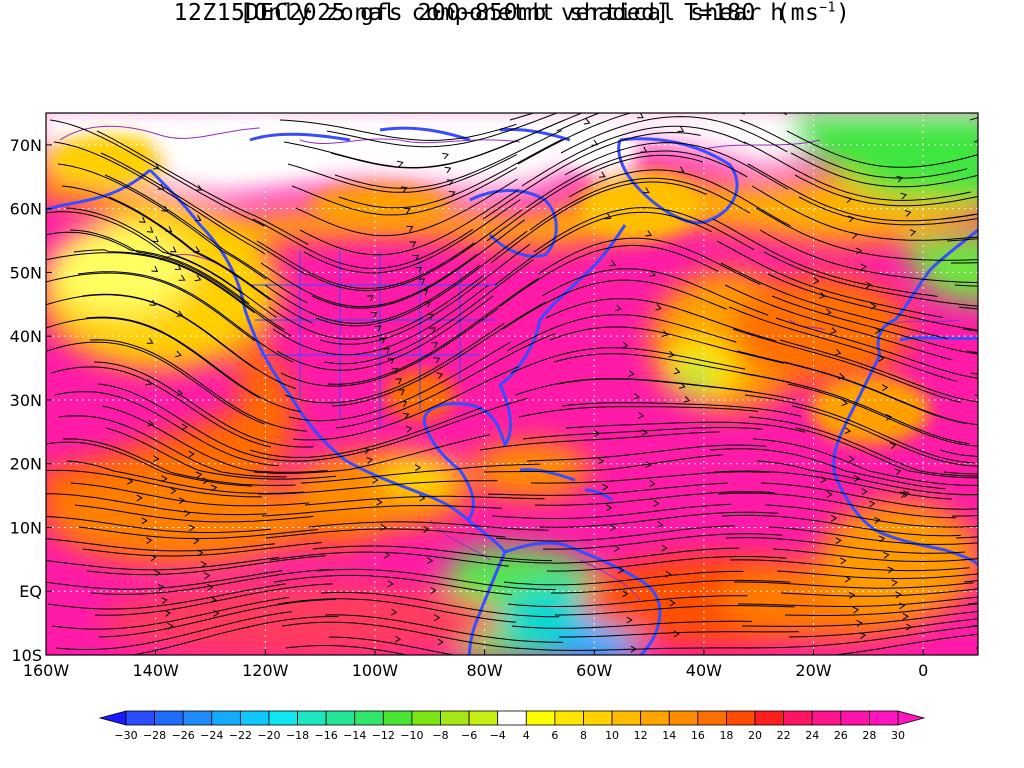  I want to click on lon-tick-label: 60W, so click(594, 670).